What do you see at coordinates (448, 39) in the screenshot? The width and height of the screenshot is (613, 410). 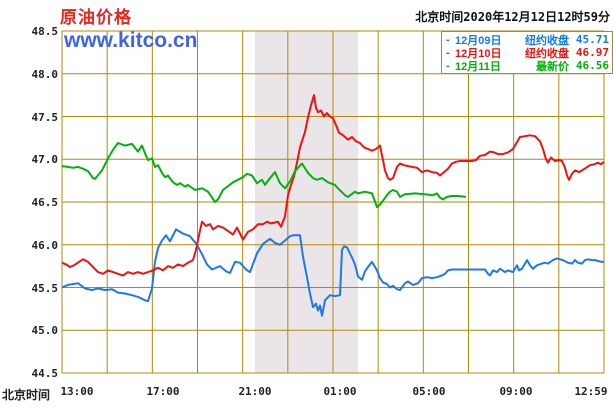 I see `legend-line-swatch-blue: -` at bounding box center [448, 39].